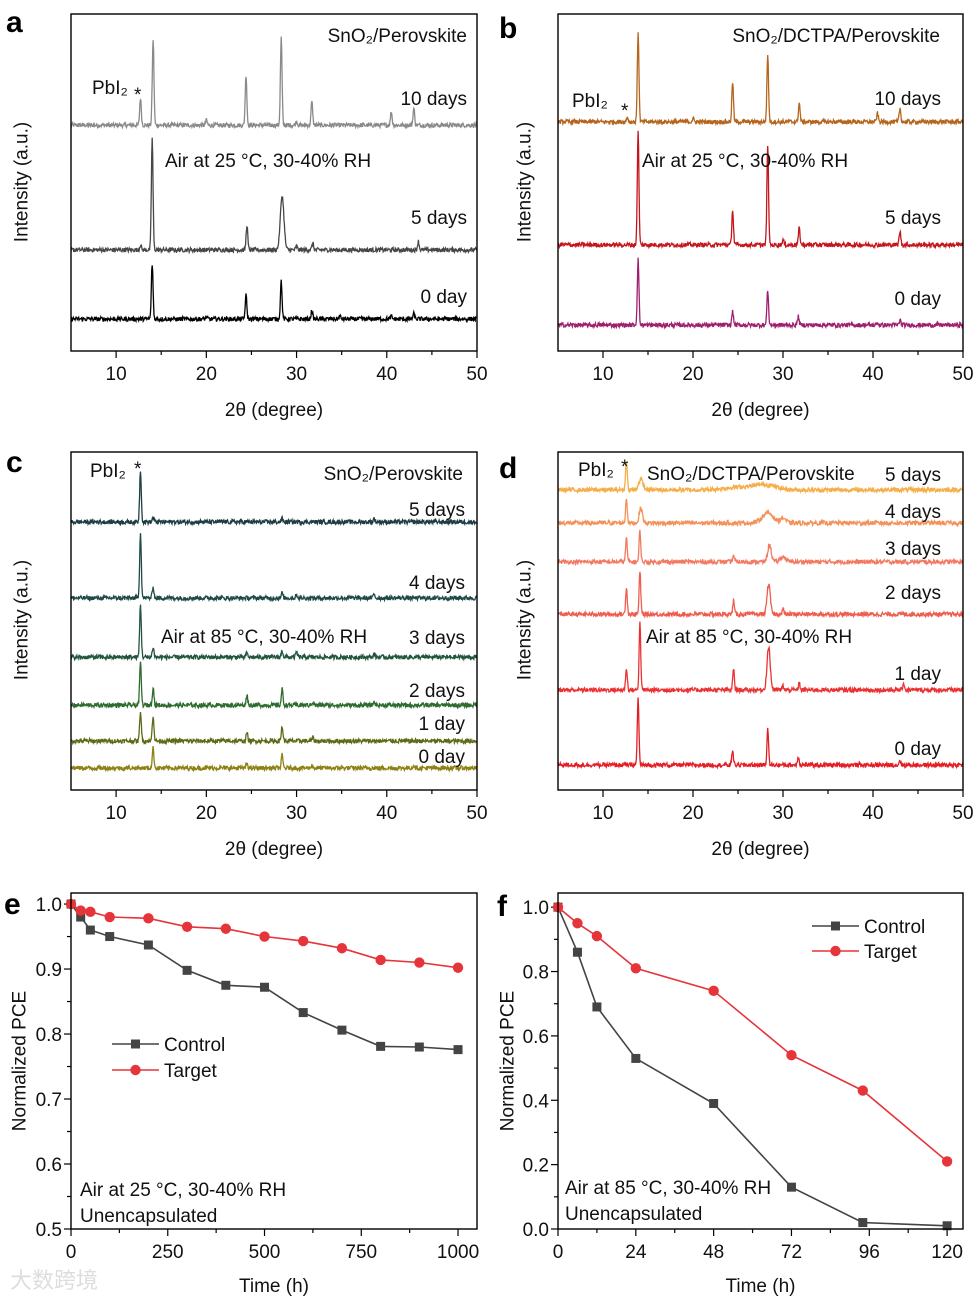  What do you see at coordinates (760, 595) in the screenshot?
I see `xrd-trace-2-days` at bounding box center [760, 595].